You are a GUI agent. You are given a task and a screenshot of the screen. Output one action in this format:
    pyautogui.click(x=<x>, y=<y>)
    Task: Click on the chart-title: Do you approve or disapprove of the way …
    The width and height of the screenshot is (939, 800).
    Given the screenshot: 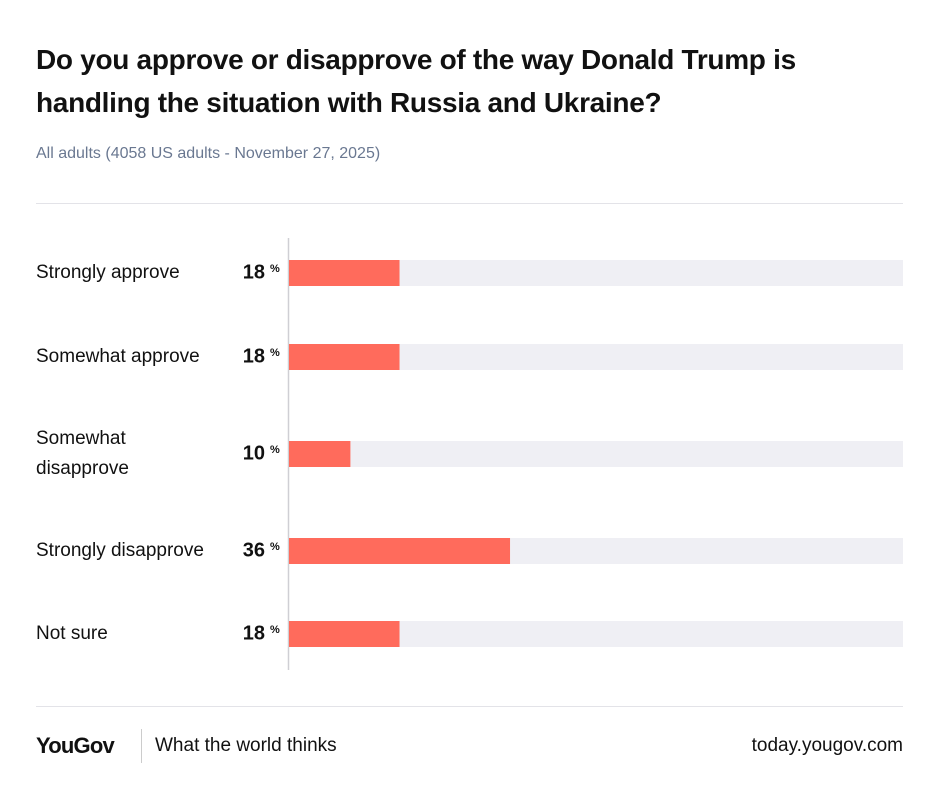 What is the action you would take?
    pyautogui.click(x=416, y=81)
    